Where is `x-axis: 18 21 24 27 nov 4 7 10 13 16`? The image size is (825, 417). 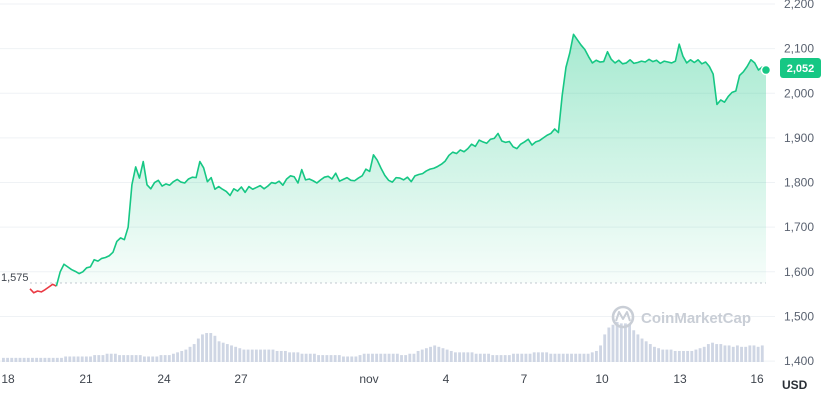 x-axis: 18 21 24 27 nov 4 7 10 13 16 is located at coordinates (382, 379).